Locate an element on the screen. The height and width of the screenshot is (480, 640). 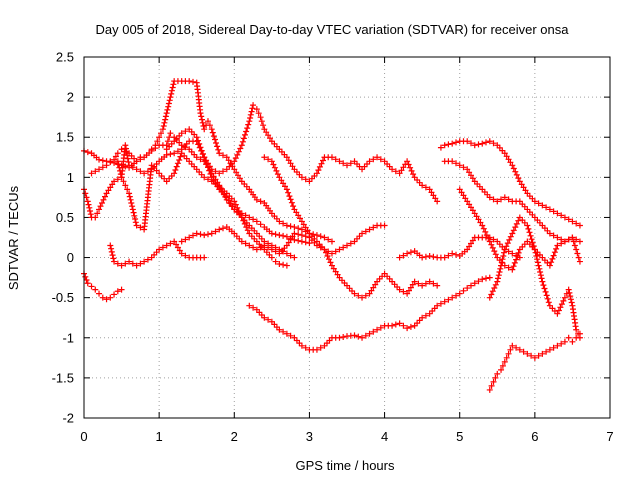
y-tick-label: 2 is located at coordinates (70, 97).